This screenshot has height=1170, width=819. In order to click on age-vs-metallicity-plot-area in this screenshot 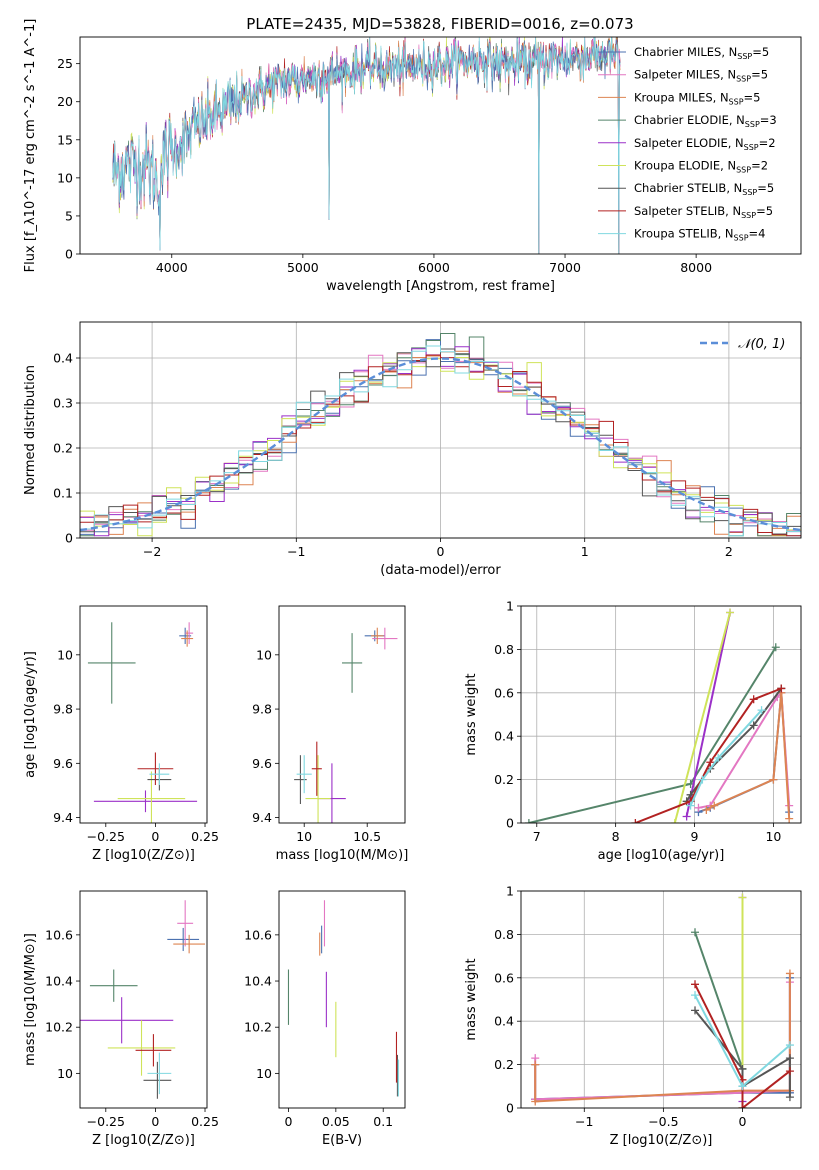, I will do `click(142, 722)`.